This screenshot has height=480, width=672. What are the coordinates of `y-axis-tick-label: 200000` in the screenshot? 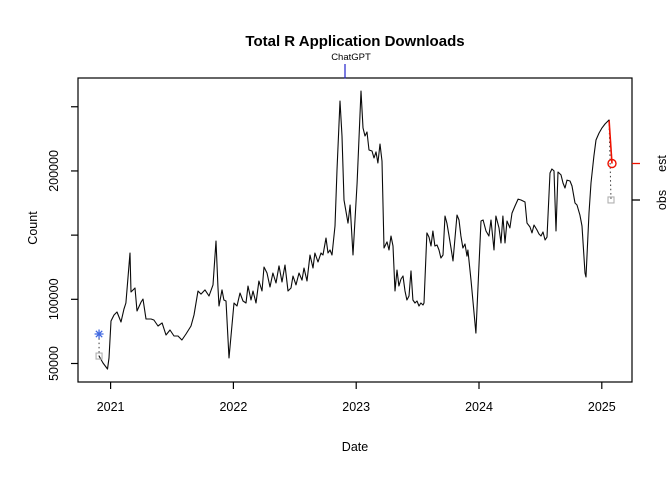 It's located at (54, 171).